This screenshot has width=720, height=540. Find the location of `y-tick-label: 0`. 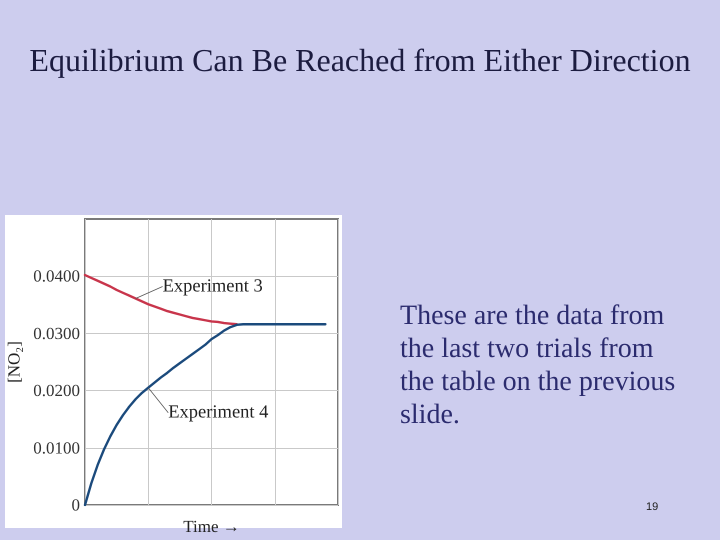

y-tick-label: 0 is located at coordinates (76, 505).